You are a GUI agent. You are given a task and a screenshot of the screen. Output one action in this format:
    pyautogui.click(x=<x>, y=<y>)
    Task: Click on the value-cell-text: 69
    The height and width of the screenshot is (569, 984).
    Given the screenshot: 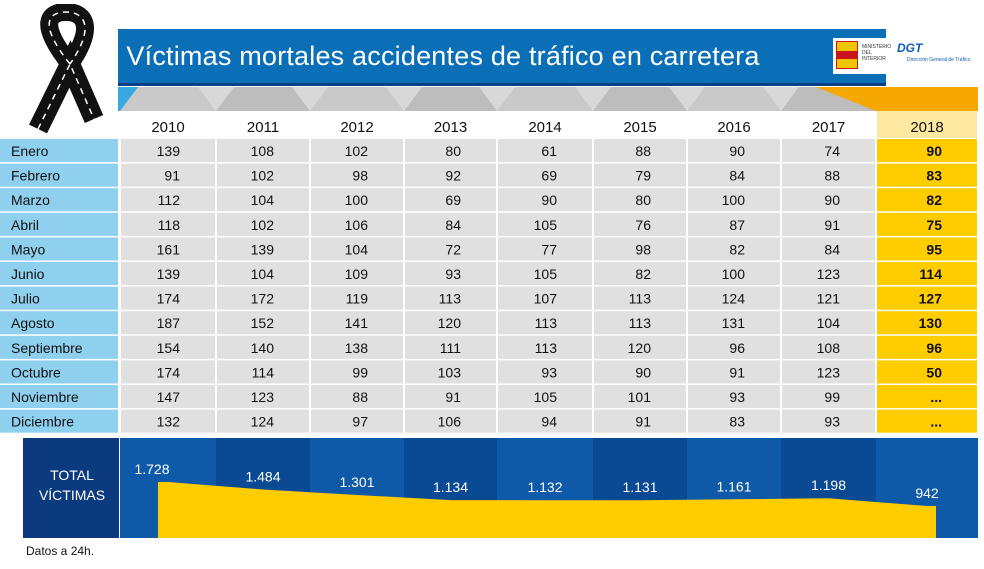 What is the action you would take?
    pyautogui.click(x=453, y=200)
    